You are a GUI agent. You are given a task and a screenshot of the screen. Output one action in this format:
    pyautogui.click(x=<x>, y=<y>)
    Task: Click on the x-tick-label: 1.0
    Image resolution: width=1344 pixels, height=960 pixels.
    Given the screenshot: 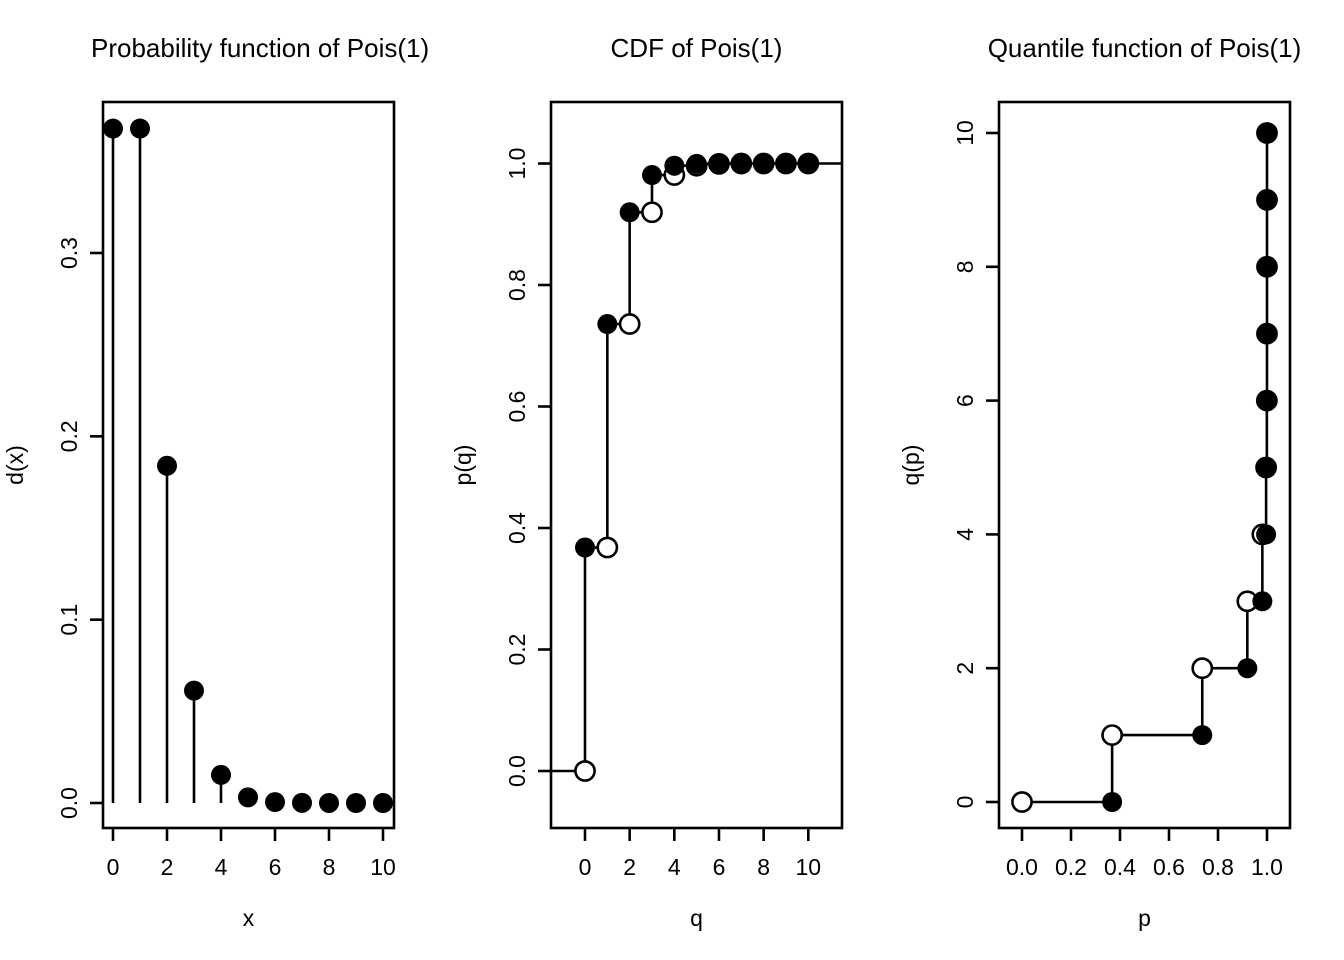 What is the action you would take?
    pyautogui.click(x=1267, y=867)
    